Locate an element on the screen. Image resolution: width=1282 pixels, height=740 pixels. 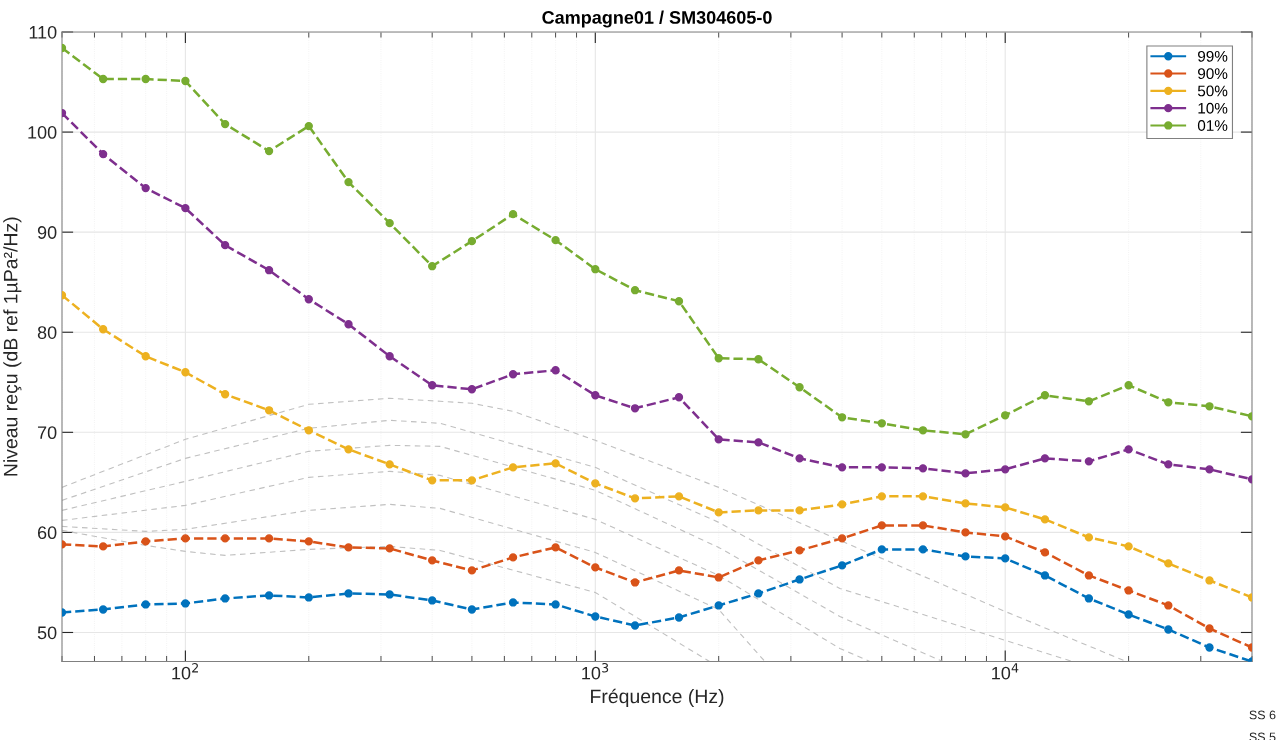
legend-label: 50% is located at coordinates (1212, 91).